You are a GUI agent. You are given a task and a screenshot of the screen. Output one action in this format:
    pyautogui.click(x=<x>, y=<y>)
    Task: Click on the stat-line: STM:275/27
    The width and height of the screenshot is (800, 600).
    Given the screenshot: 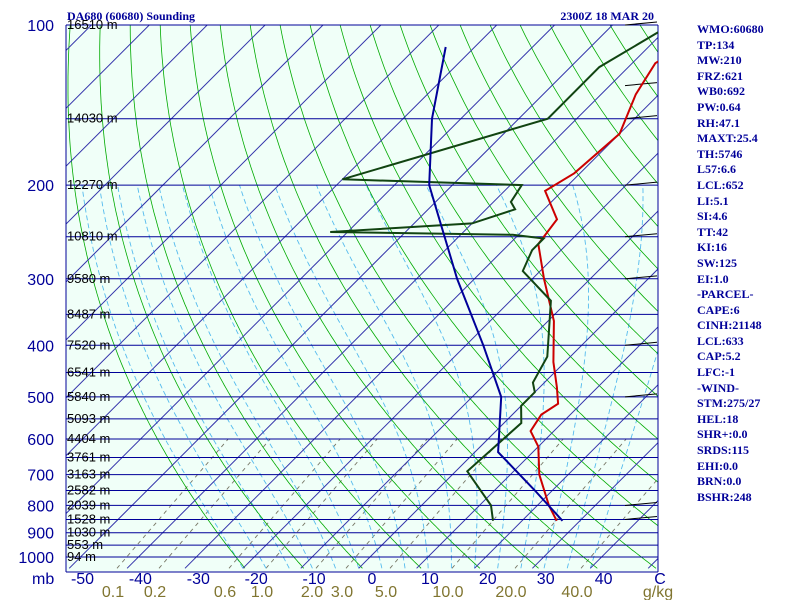 What is the action you would take?
    pyautogui.click(x=729, y=403)
    